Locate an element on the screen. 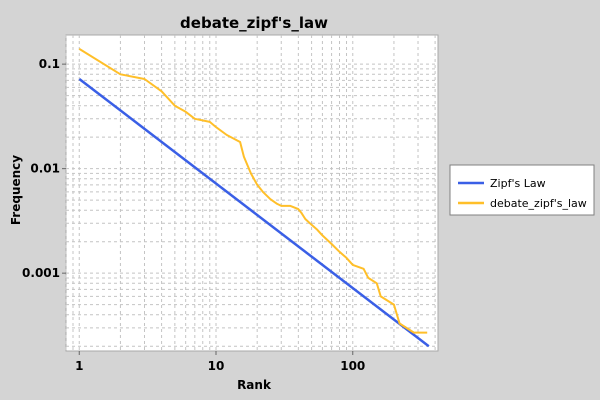 The width and height of the screenshot is (600, 400). x-tick-label: 100 is located at coordinates (352, 366).